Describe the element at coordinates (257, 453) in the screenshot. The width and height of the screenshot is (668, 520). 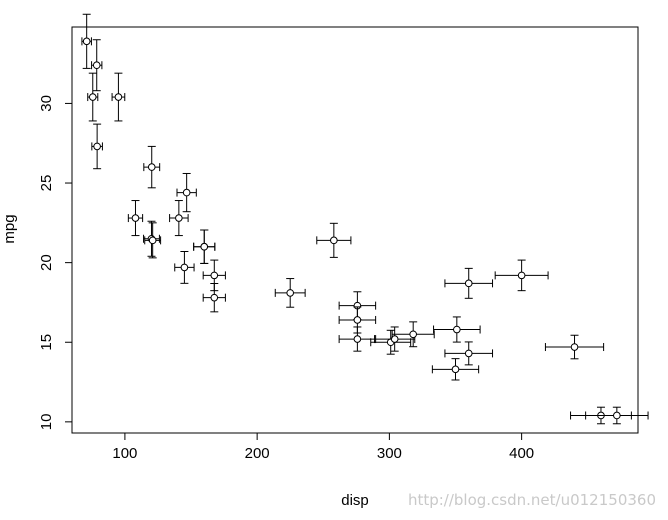
I see `x-tick-label: 200` at that location.